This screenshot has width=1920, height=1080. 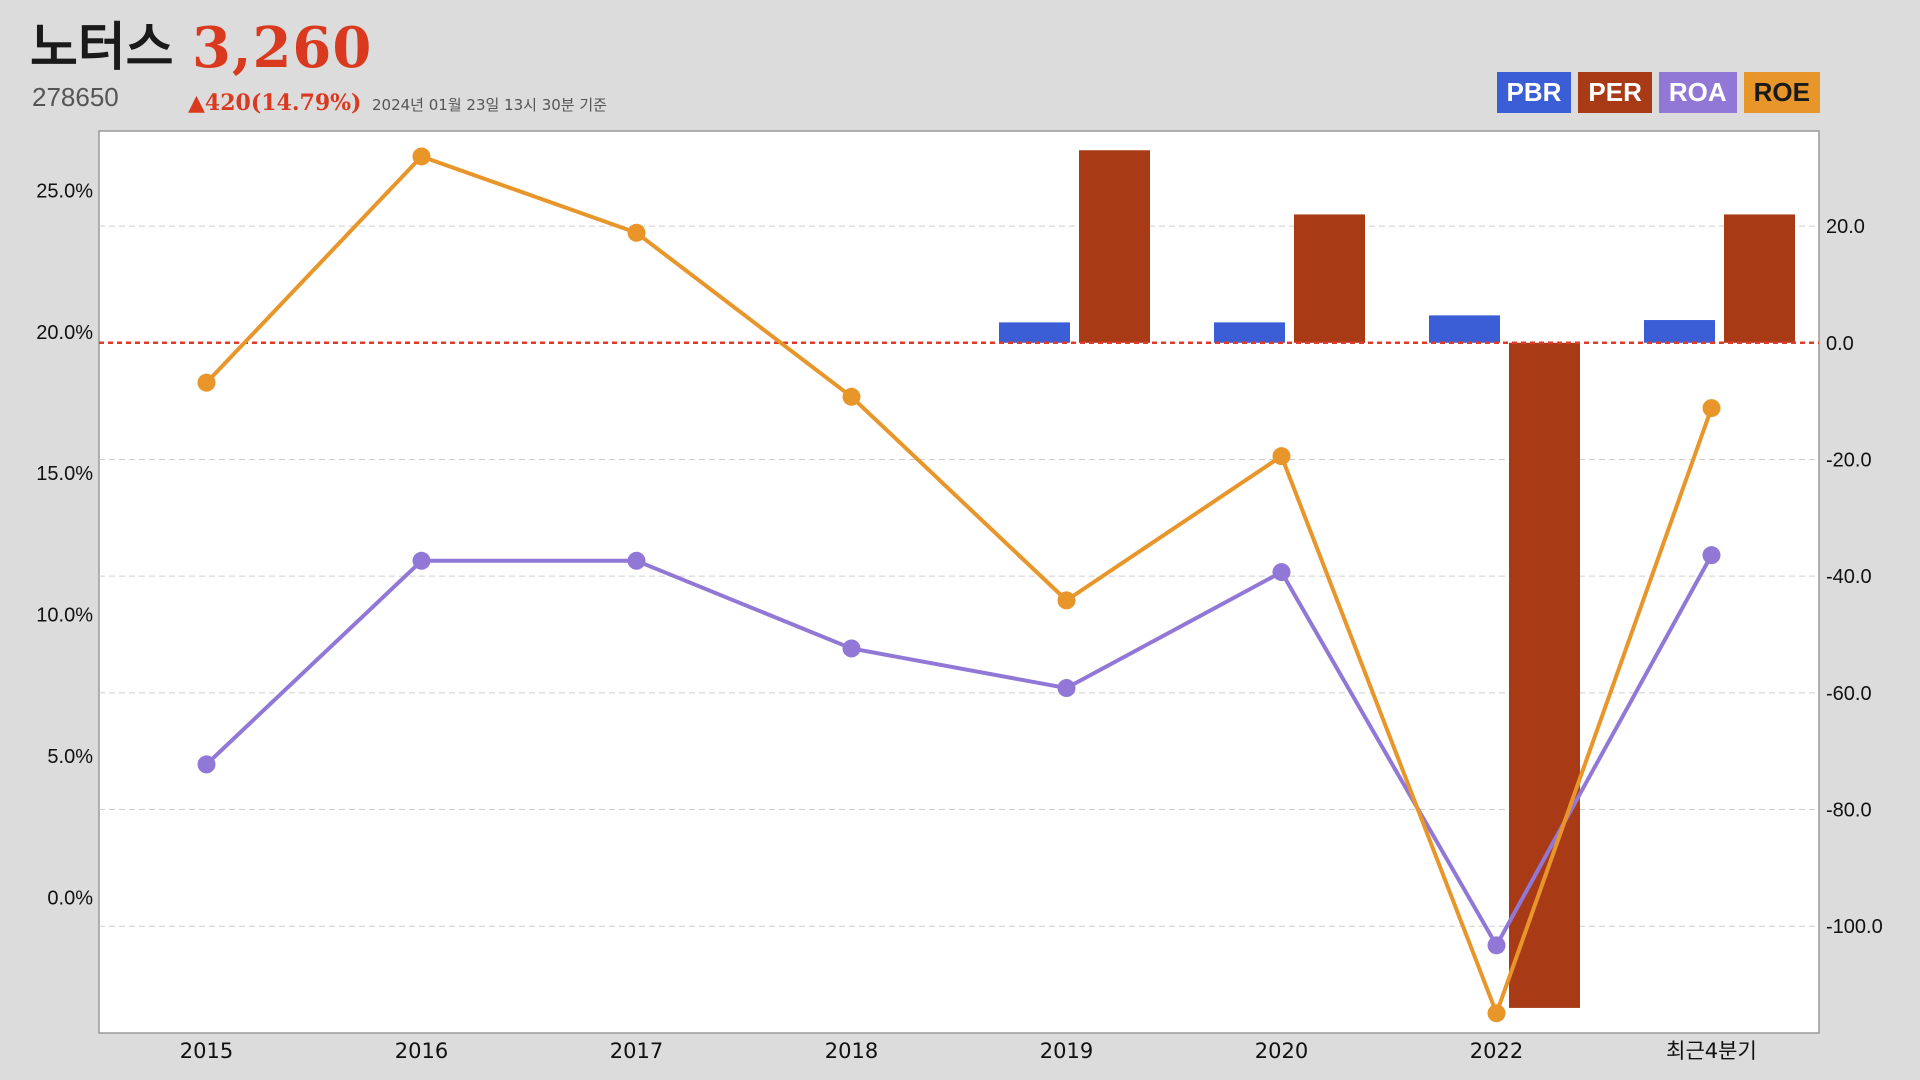 What do you see at coordinates (64, 474) in the screenshot?
I see `left-axis-tick-label: 15.0%` at bounding box center [64, 474].